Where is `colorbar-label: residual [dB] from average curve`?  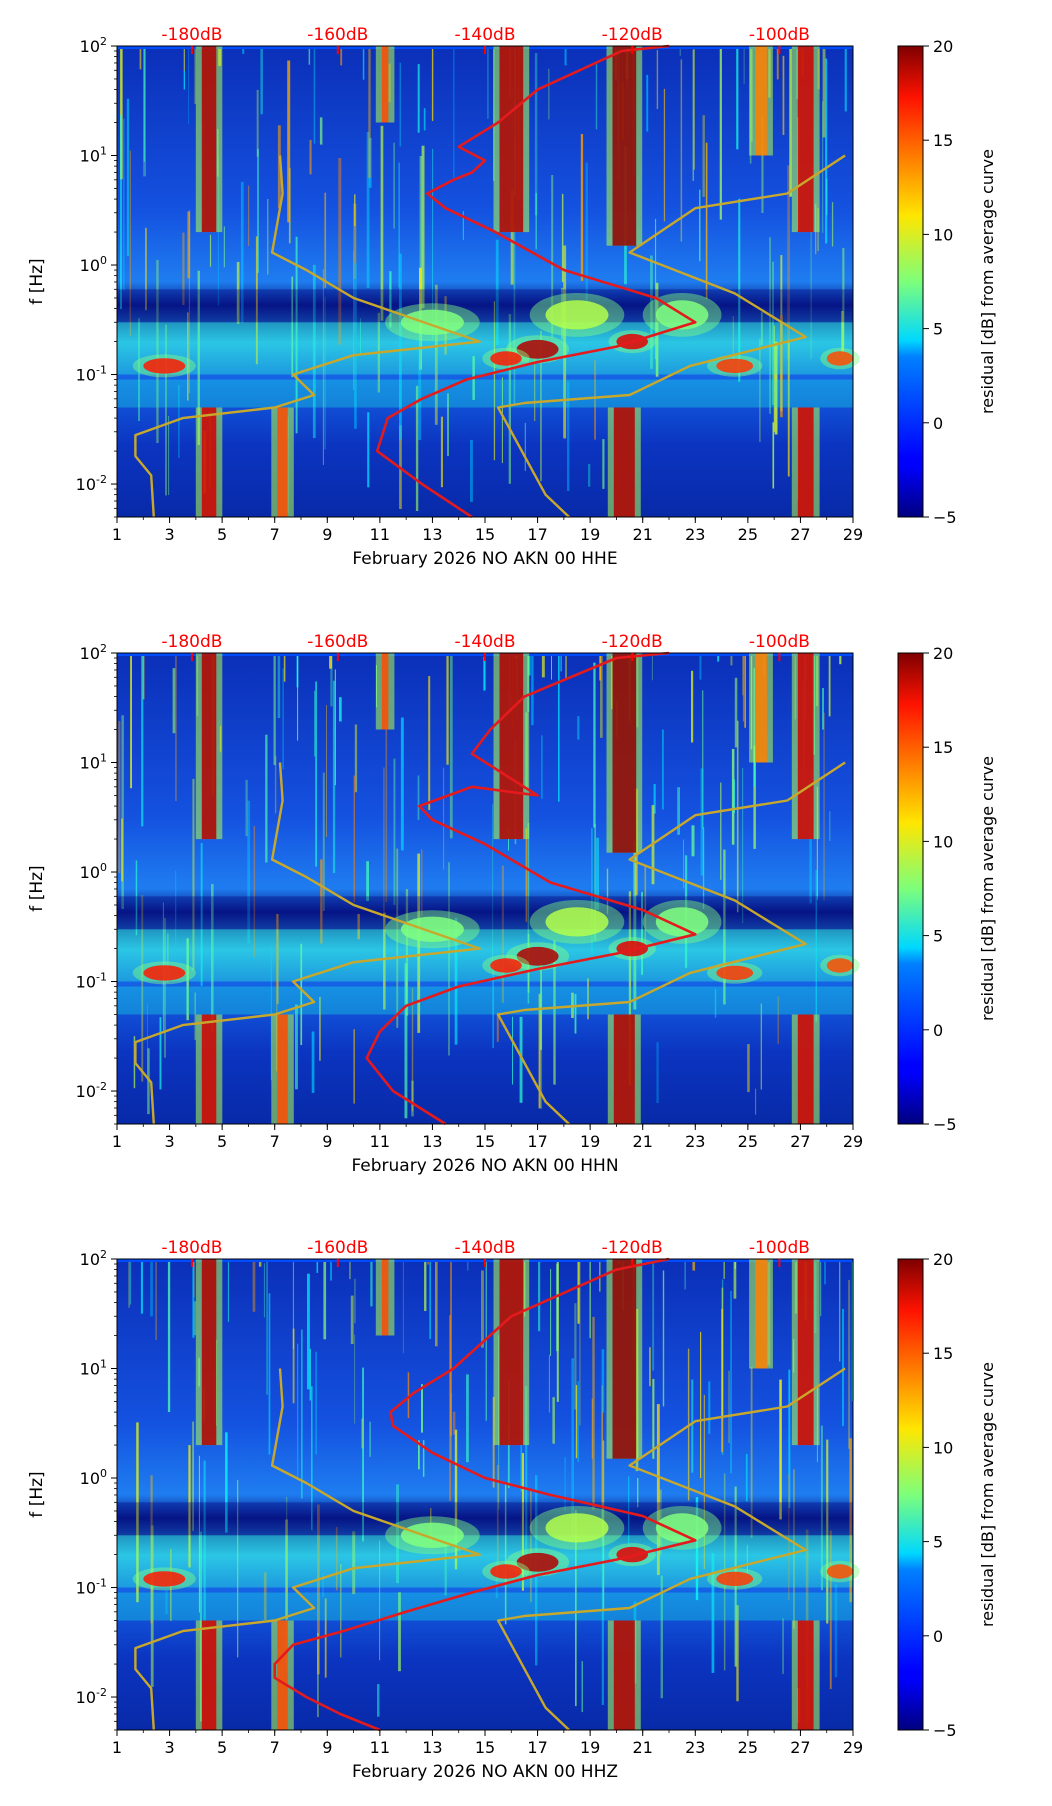 colorbar-label: residual [dB] from average curve is located at coordinates (987, 888).